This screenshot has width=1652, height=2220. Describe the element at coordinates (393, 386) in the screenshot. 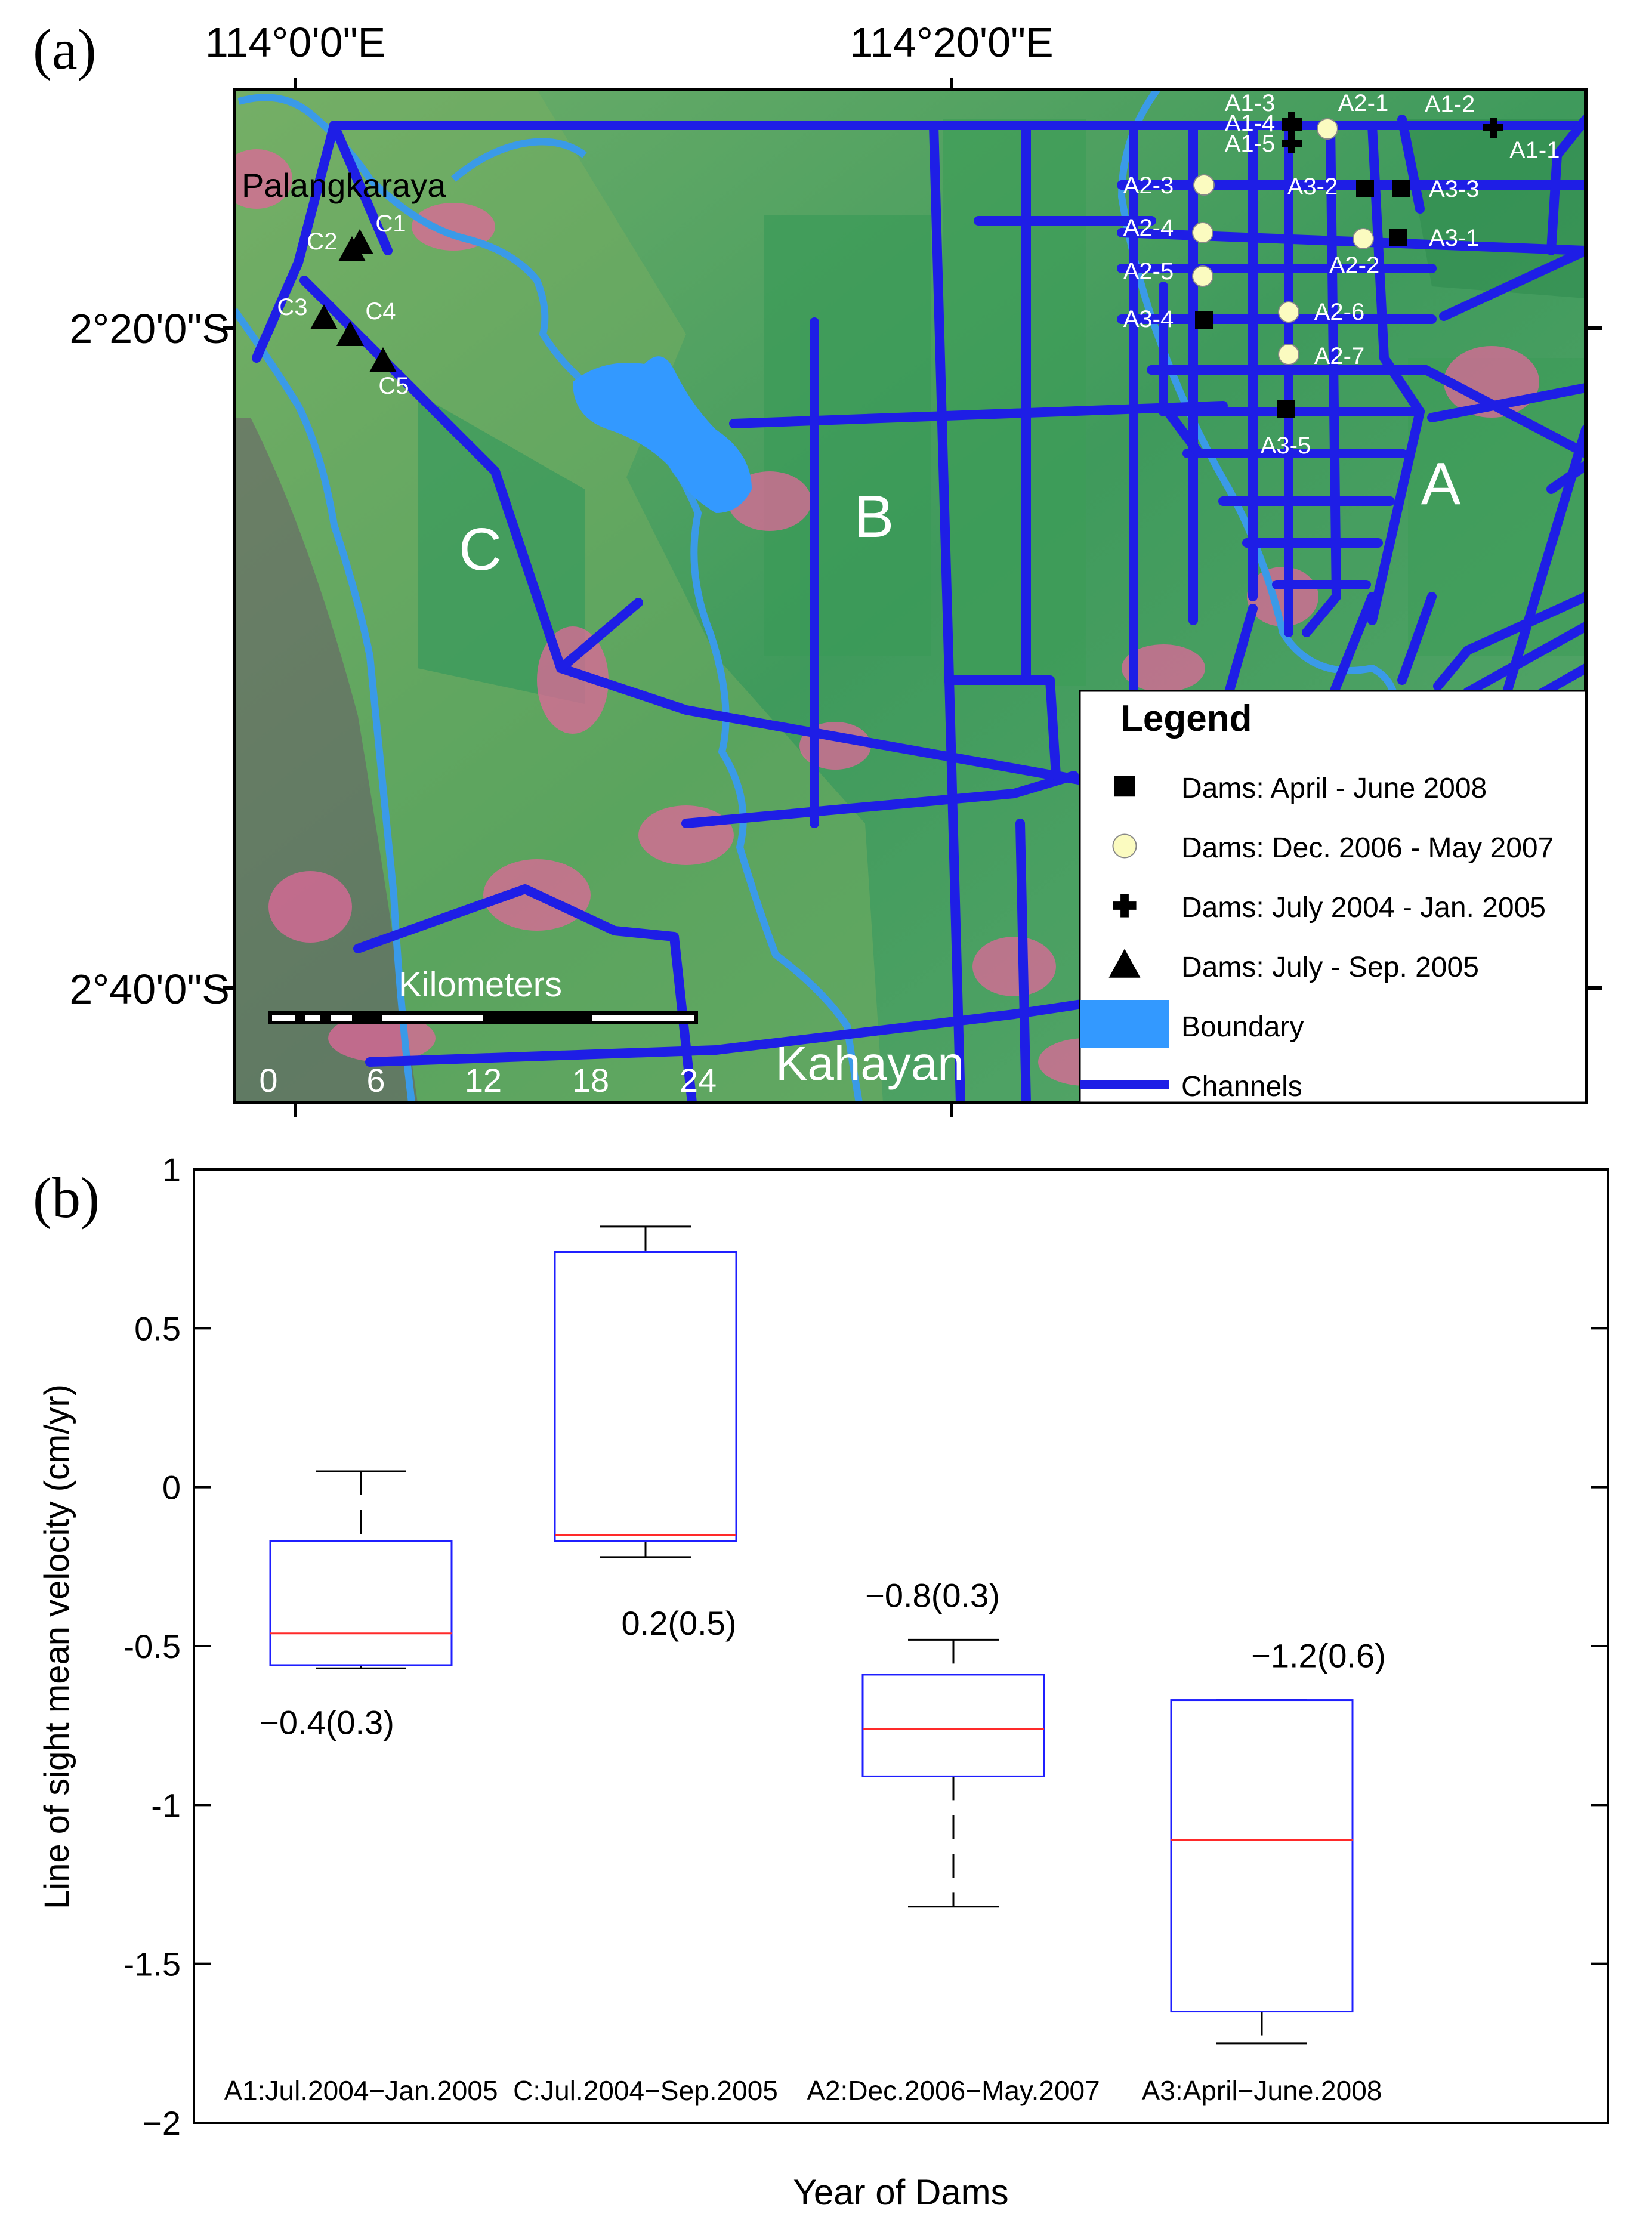

I see `site-label-c5: C5` at that location.